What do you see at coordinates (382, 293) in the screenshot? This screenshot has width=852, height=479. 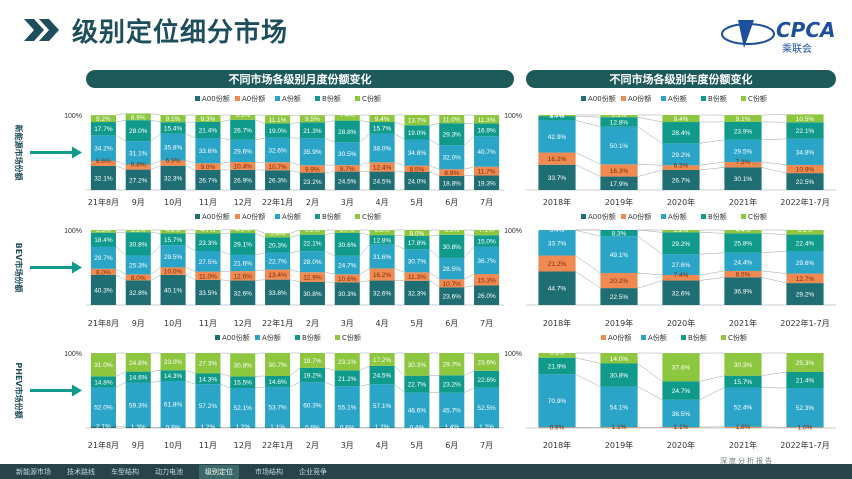 I see `data-label: 32.6%` at bounding box center [382, 293].